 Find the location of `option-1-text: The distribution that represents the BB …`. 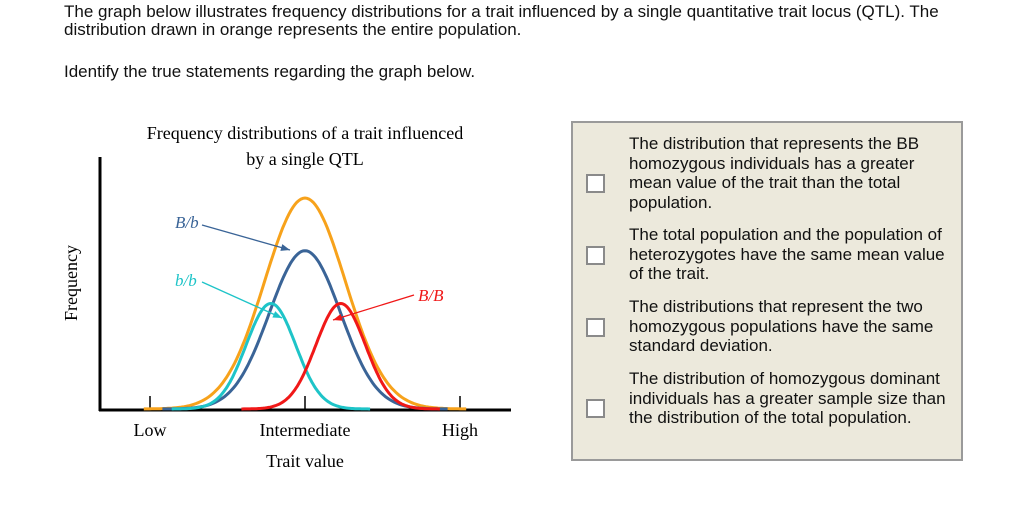

option-1-text: The distribution that represents the BB … is located at coordinates (774, 173).